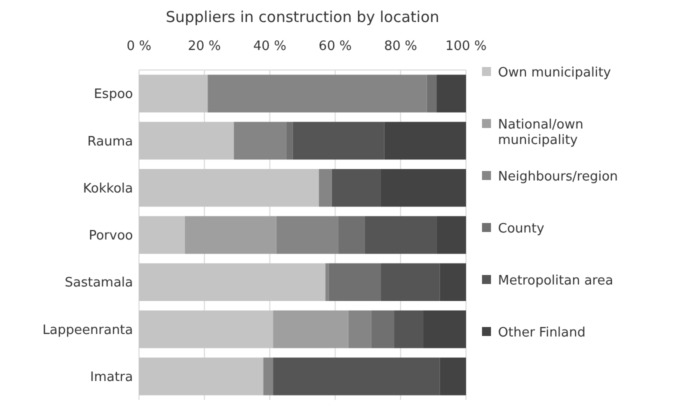  Describe the element at coordinates (556, 281) in the screenshot. I see `legend-label: Metropolitan area` at that location.